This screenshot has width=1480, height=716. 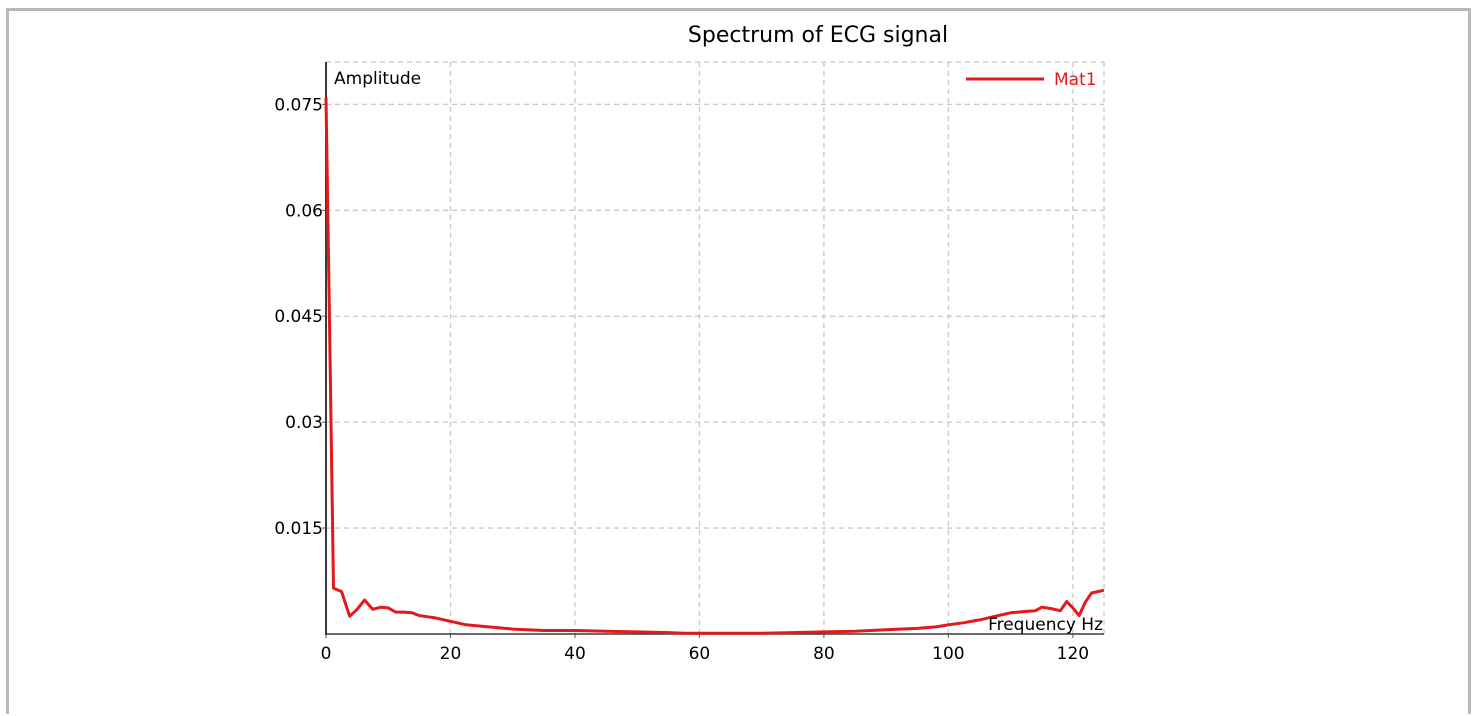 What do you see at coordinates (1045, 625) in the screenshot?
I see `x-axis-label: Frequency Hz` at bounding box center [1045, 625].